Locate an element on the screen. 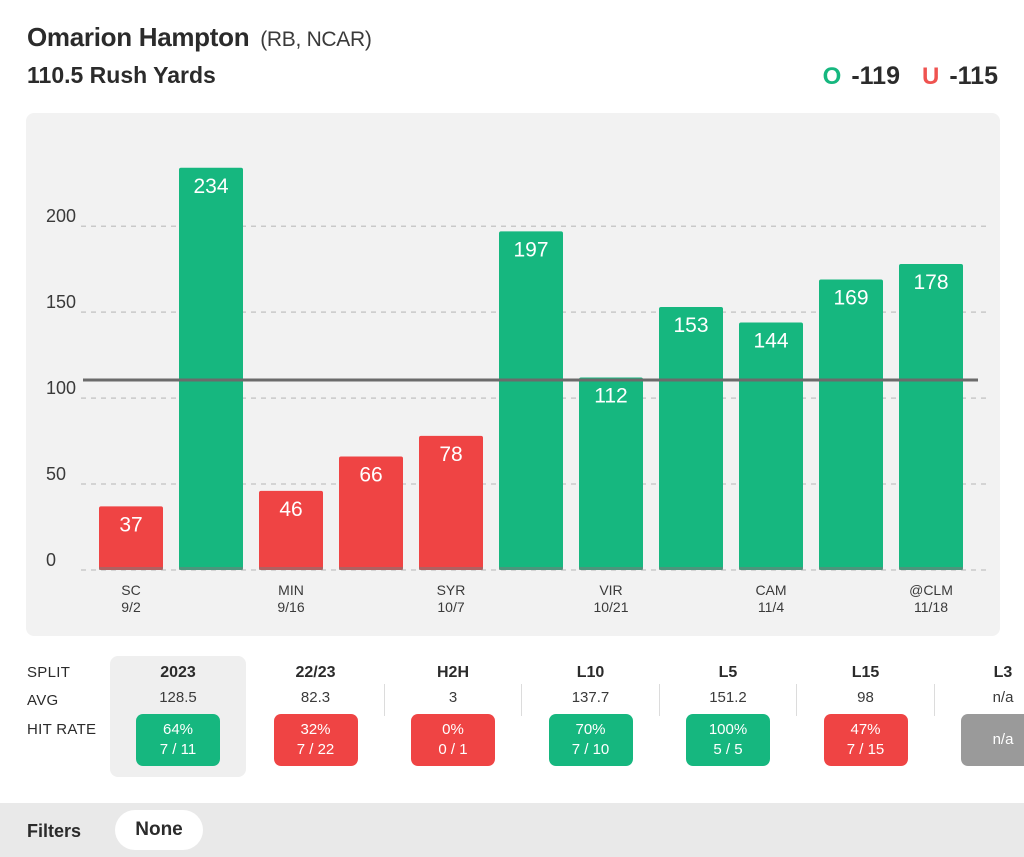  x-tick-team: CAM is located at coordinates (770, 590).